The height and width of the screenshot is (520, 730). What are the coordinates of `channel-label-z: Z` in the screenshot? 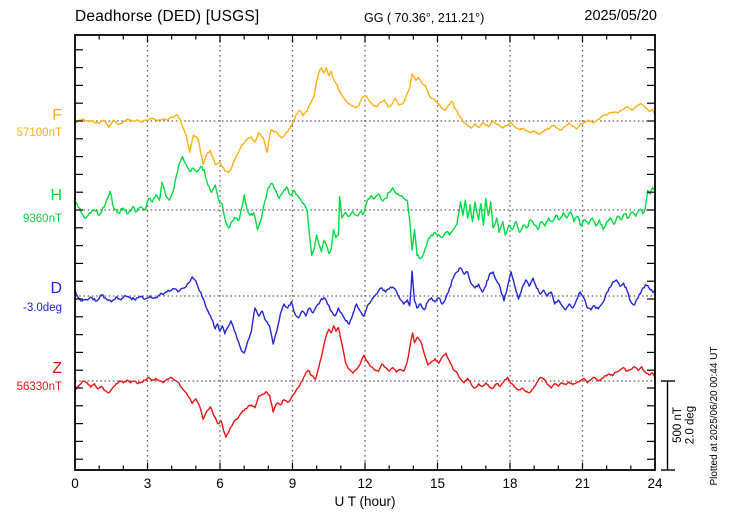 It's located at (57, 368).